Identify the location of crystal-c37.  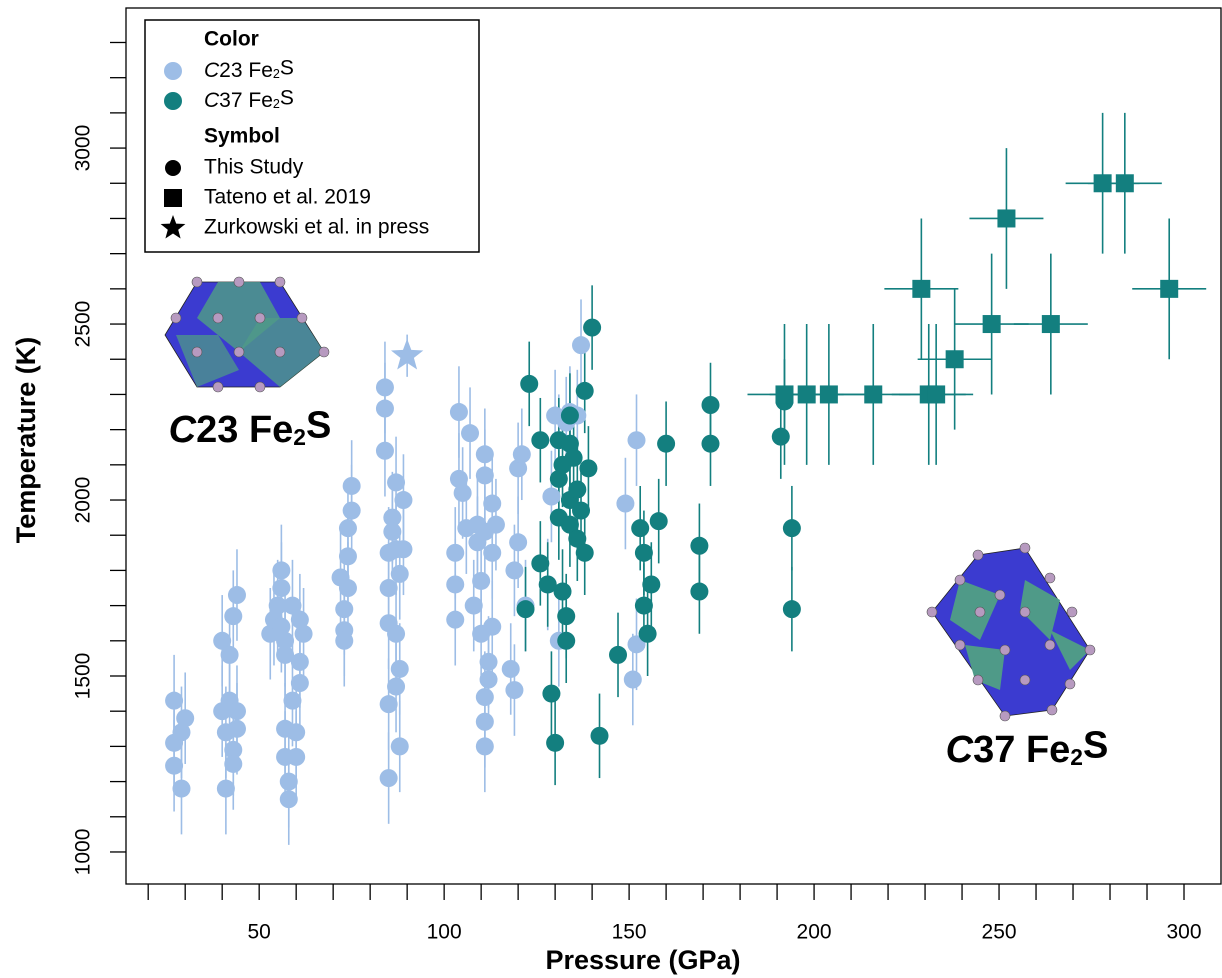
(1011, 632).